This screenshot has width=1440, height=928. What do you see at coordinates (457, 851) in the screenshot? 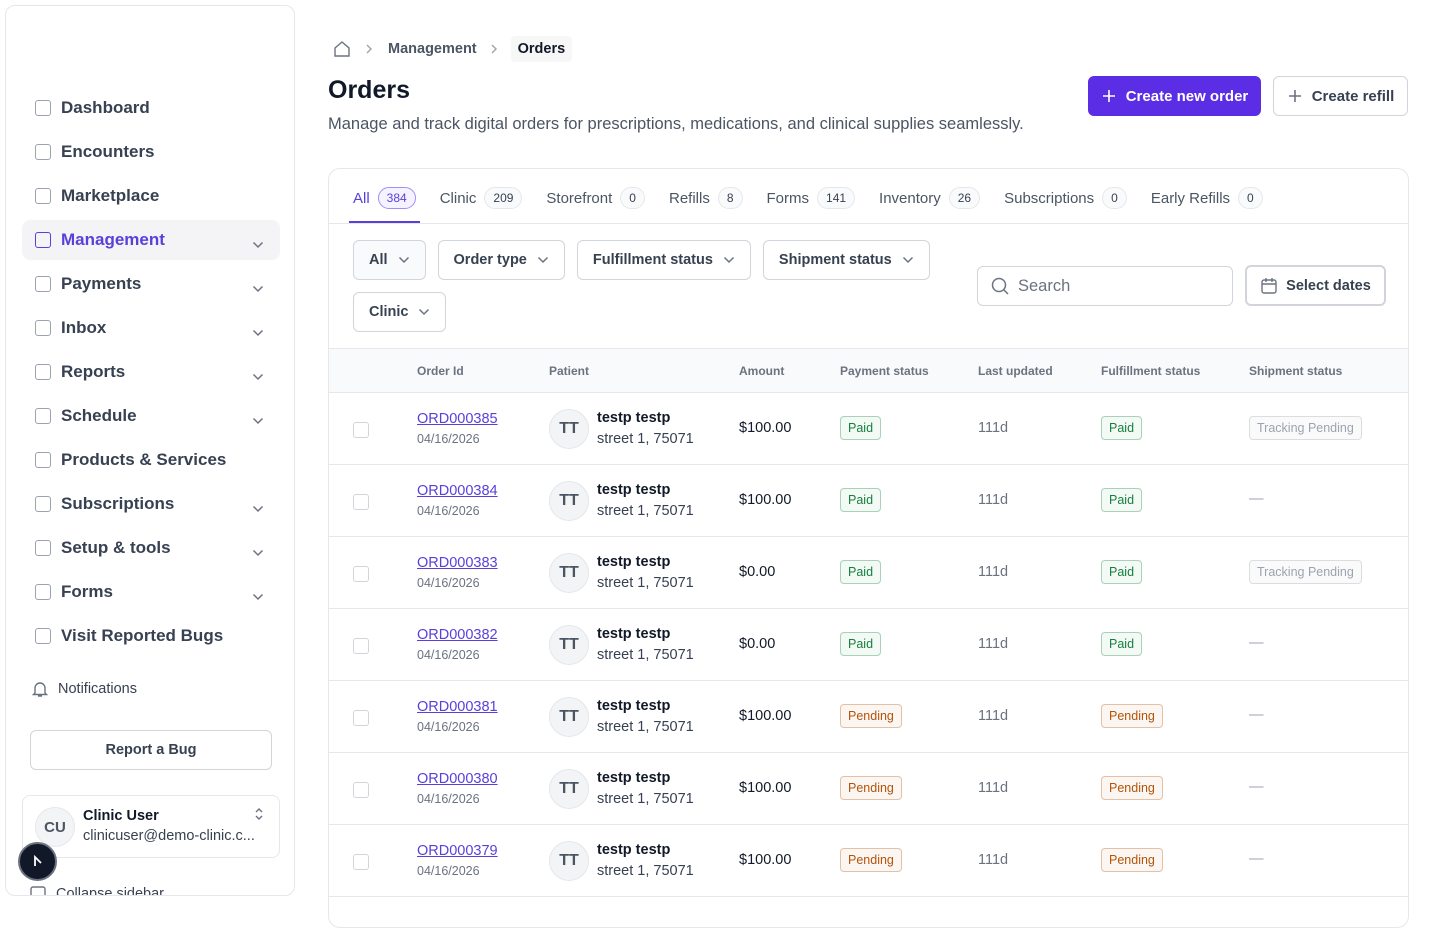
I see `order-id-link: ORD000379` at bounding box center [457, 851].